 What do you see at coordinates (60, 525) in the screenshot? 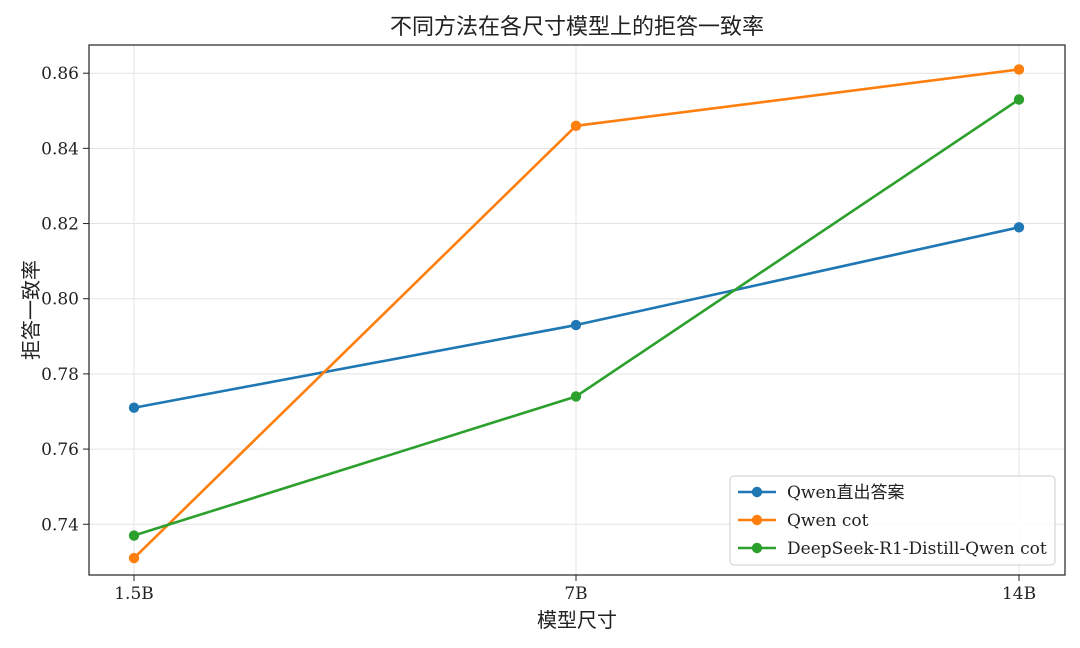
I see `y-tick-label: 0.74` at bounding box center [60, 525].